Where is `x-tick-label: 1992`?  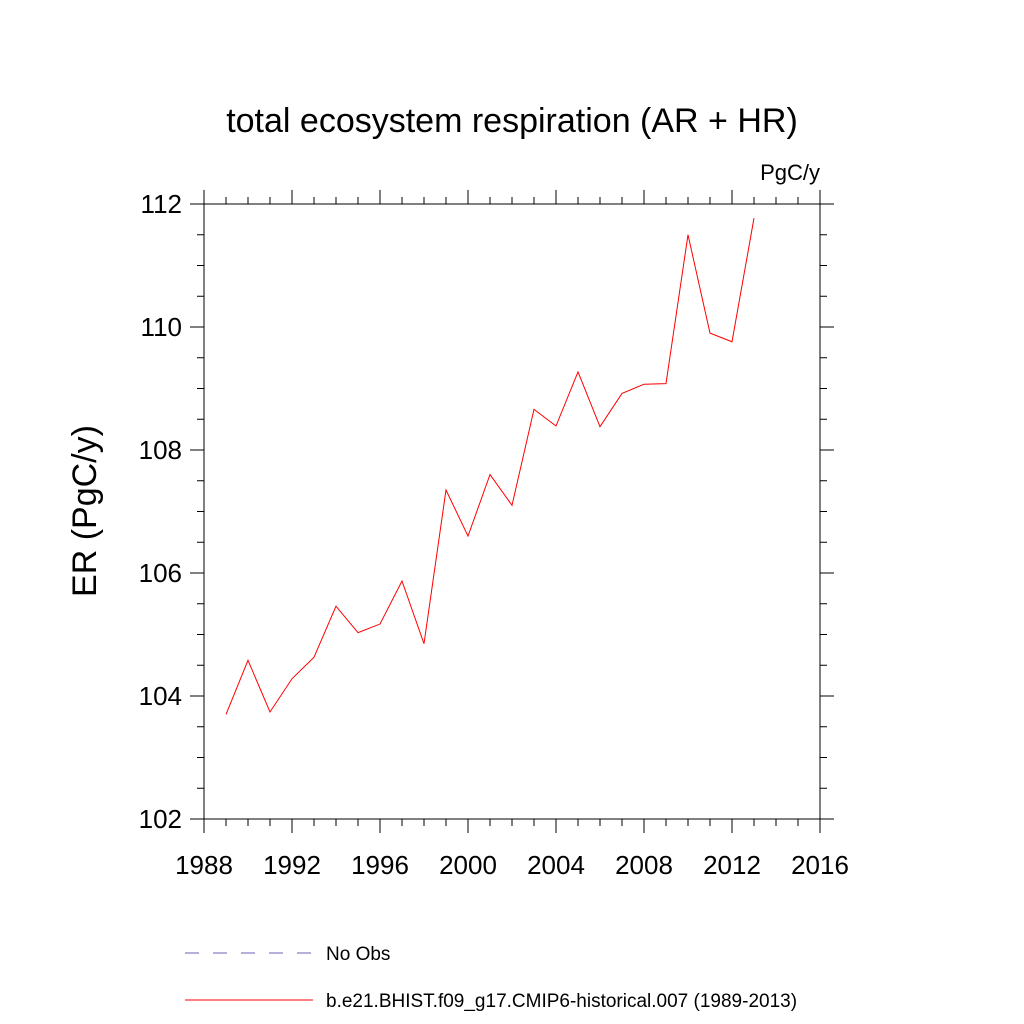 x-tick-label: 1992 is located at coordinates (292, 865).